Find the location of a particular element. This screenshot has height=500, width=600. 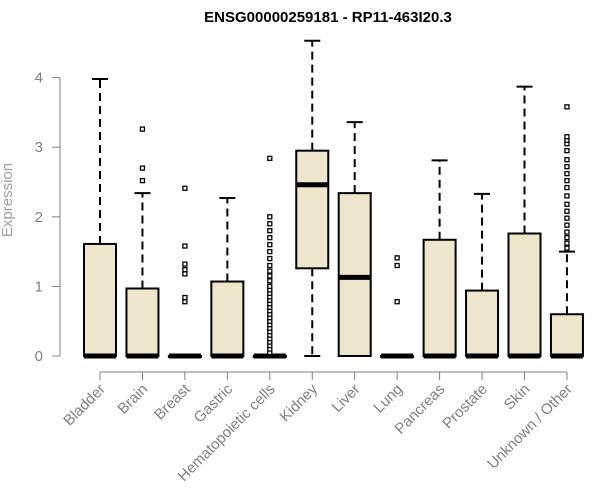

y-tick-label: 3 is located at coordinates (39, 147).